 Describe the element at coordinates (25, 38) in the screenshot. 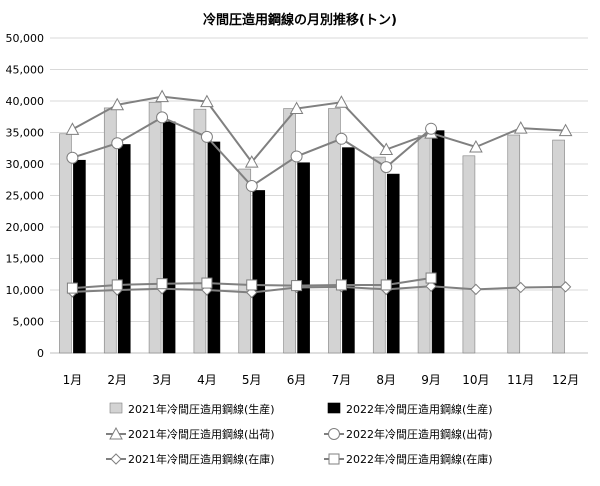

I see `y-tick-label: 50,000` at that location.